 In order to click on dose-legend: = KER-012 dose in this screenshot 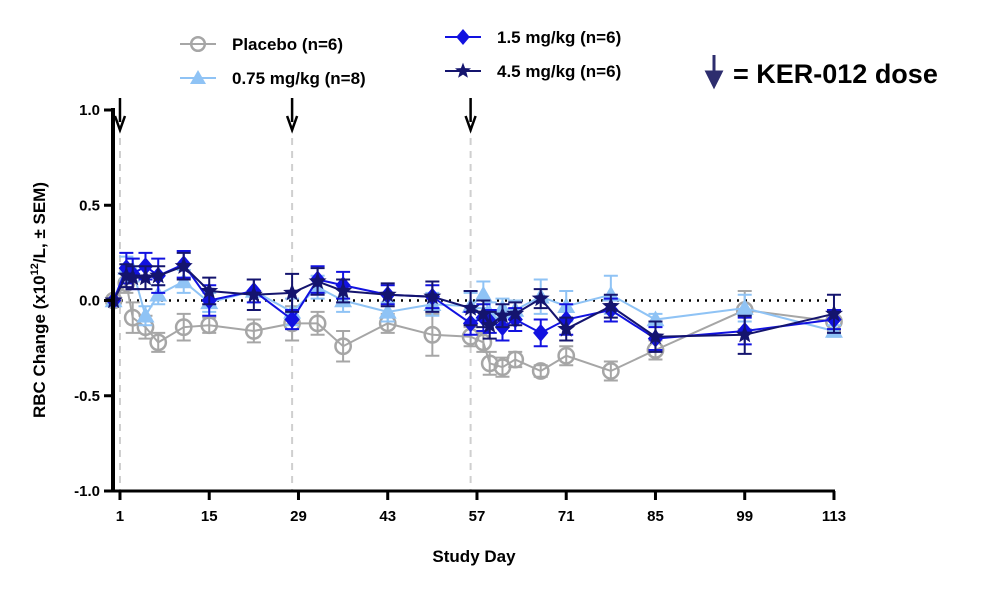, I will do `click(821, 72)`.